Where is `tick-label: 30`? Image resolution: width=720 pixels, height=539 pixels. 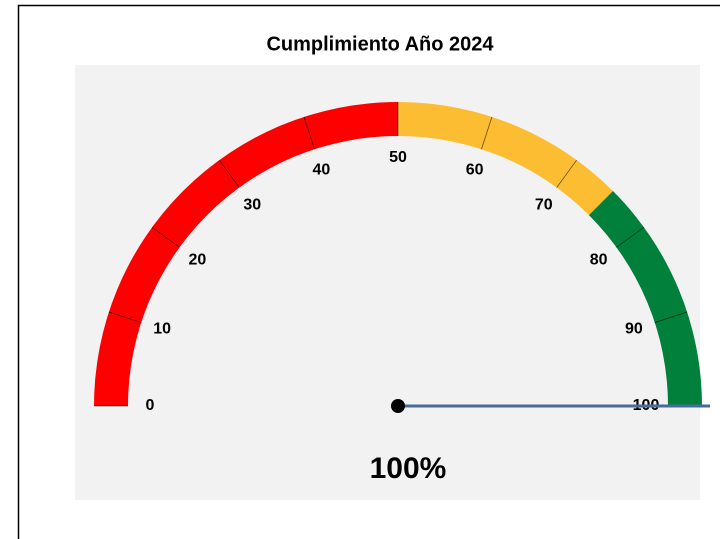
tick-label: 30 is located at coordinates (252, 205).